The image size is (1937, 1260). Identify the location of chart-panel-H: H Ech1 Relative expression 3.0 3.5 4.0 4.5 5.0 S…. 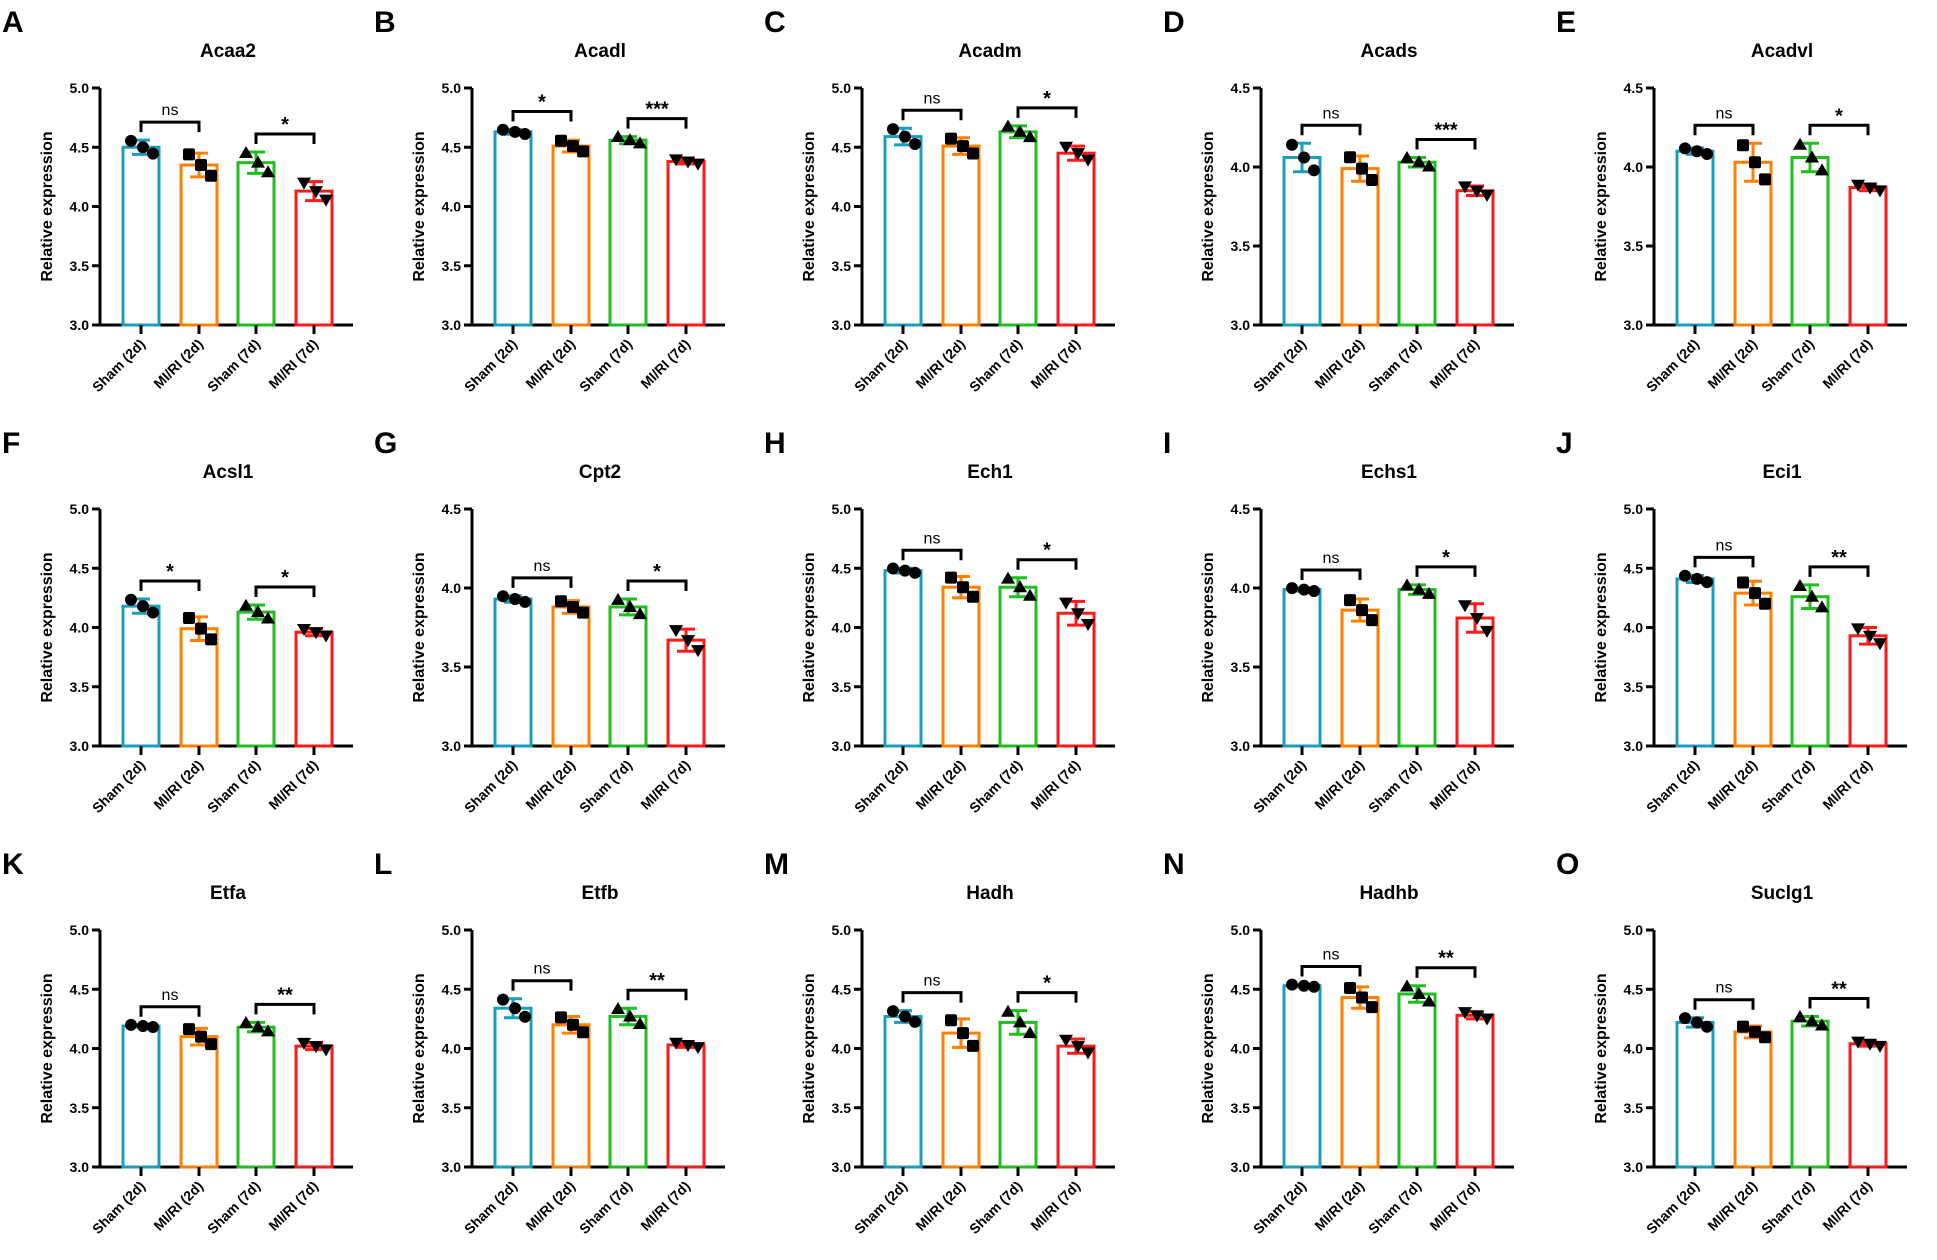
(939, 621).